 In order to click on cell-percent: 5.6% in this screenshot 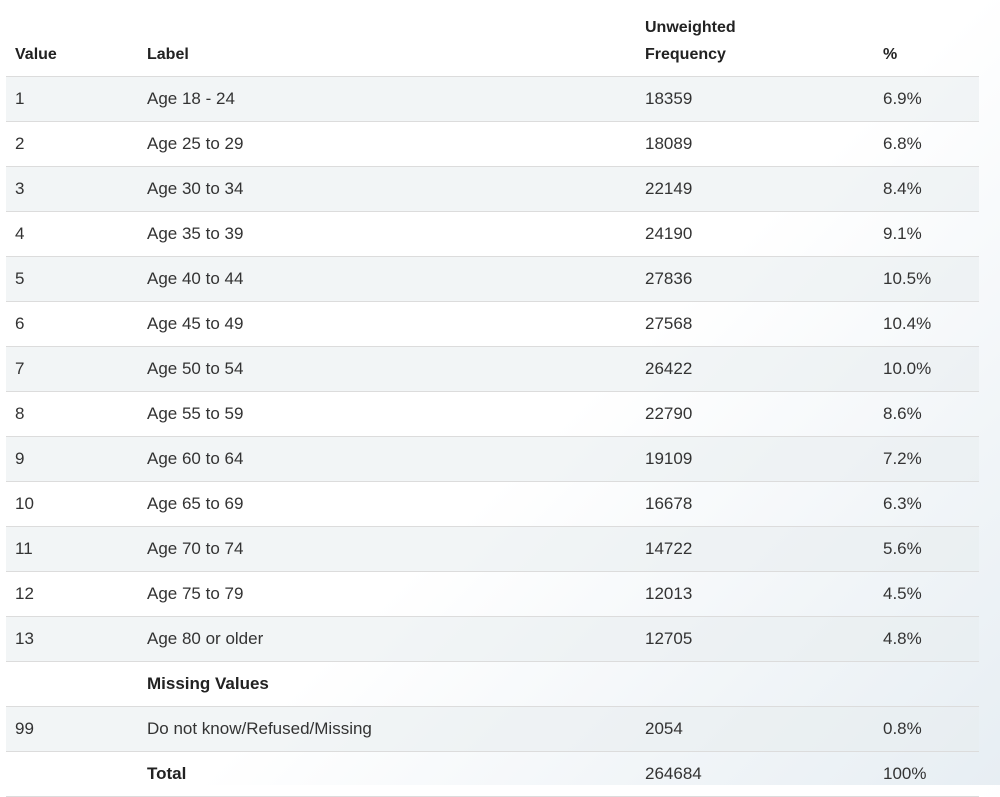, I will do `click(926, 549)`.